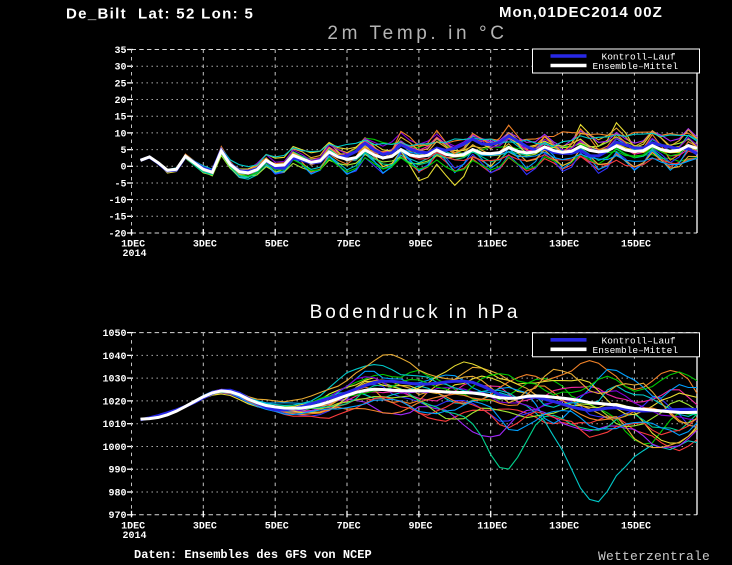 The image size is (732, 565). What do you see at coordinates (123, 151) in the screenshot?
I see `svg-text: 5` at bounding box center [123, 151].